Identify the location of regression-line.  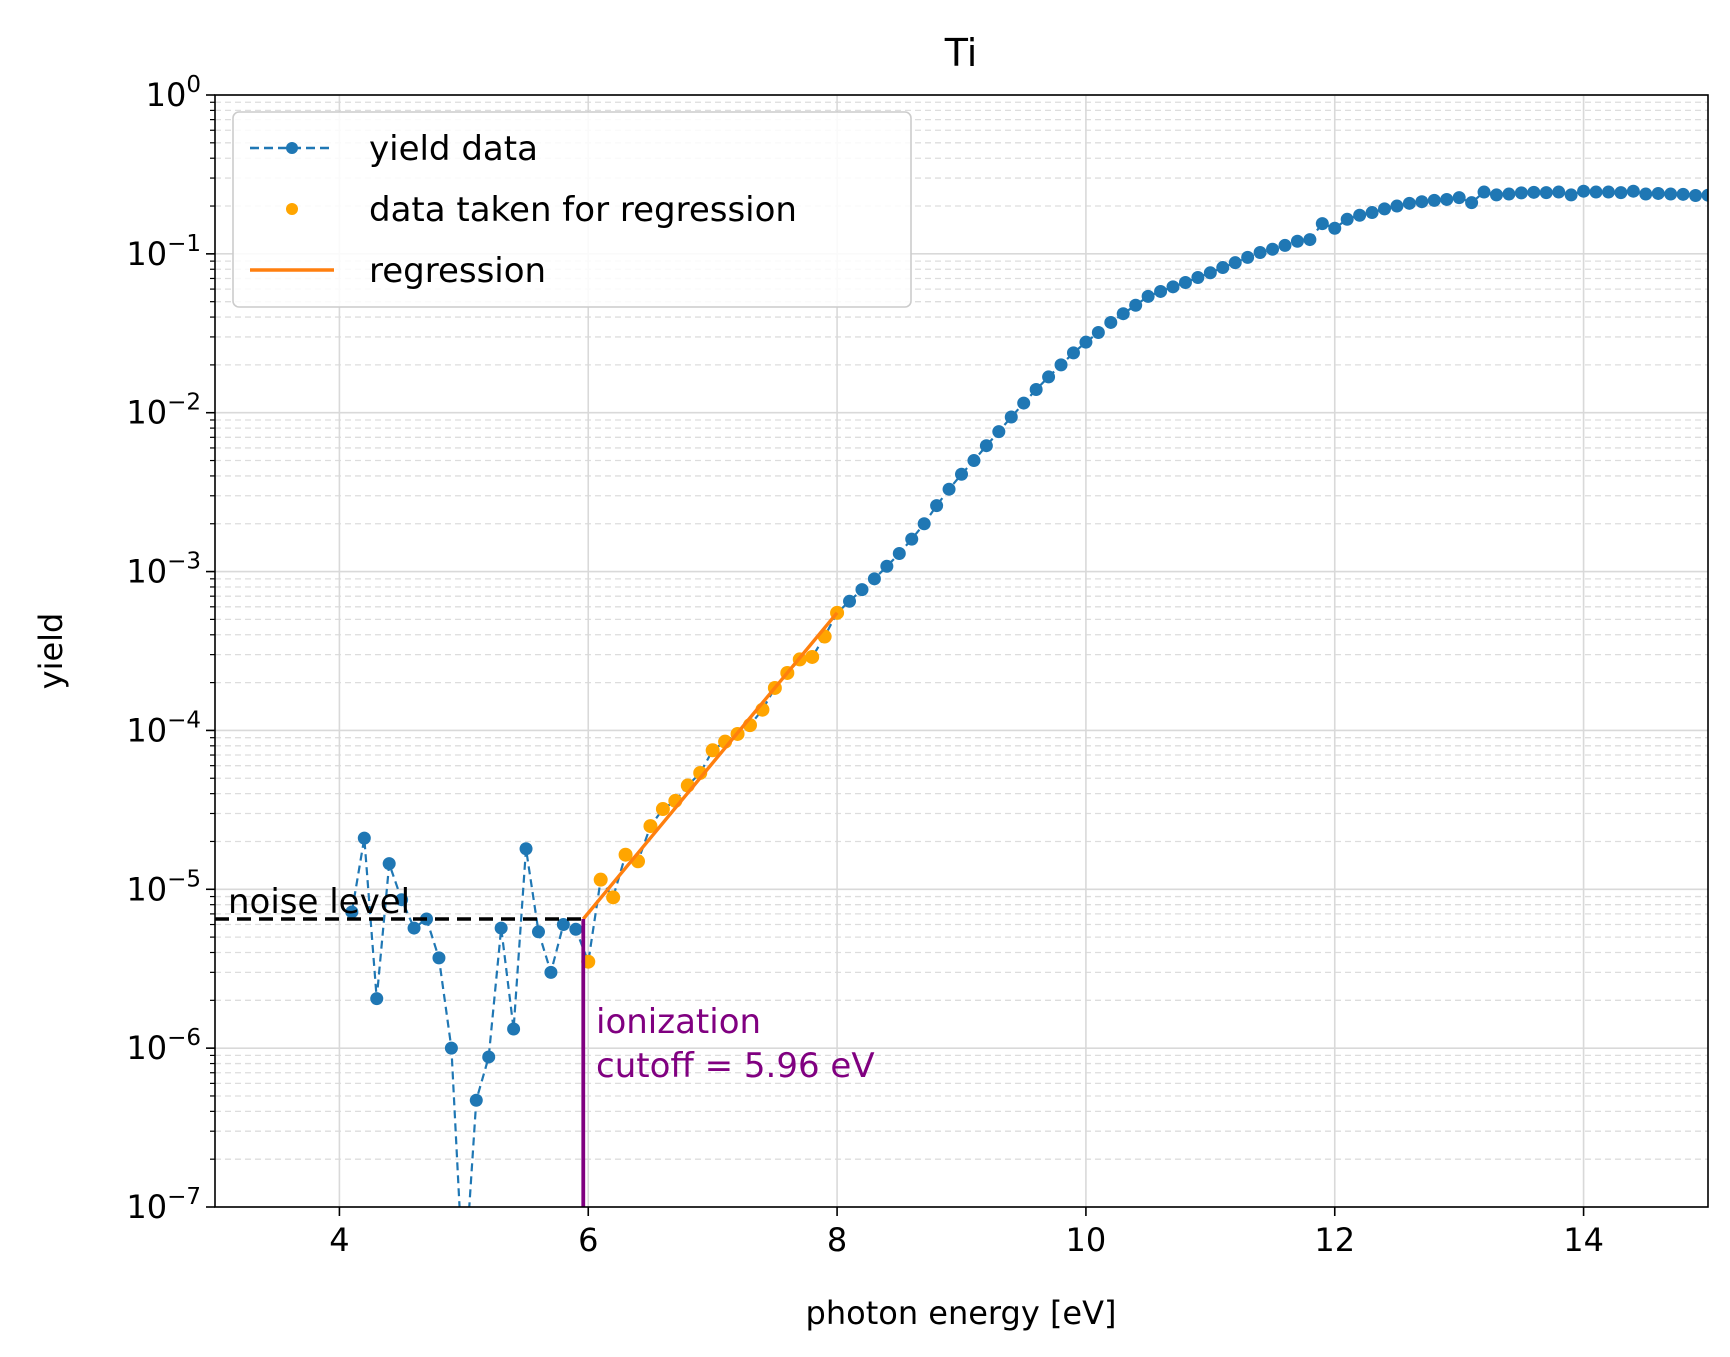
(710, 766).